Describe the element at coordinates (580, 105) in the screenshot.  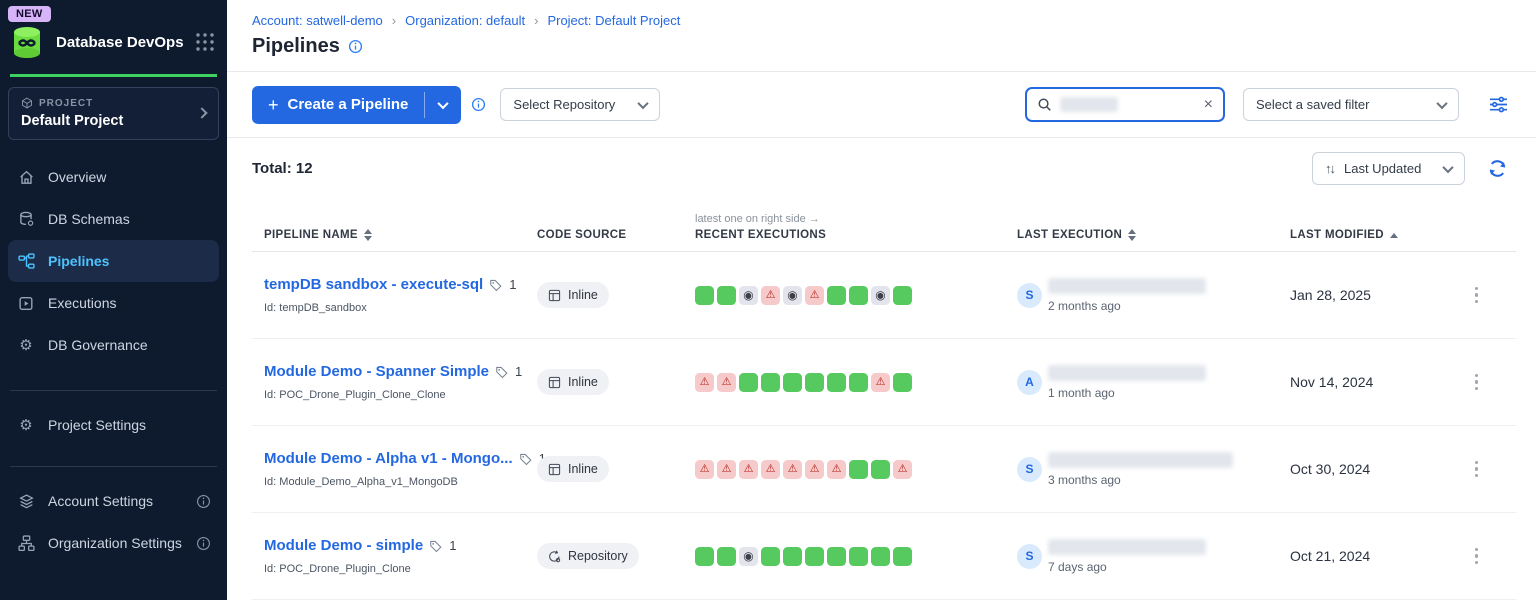
I see `select-repository-dropdown: Select Repository` at that location.